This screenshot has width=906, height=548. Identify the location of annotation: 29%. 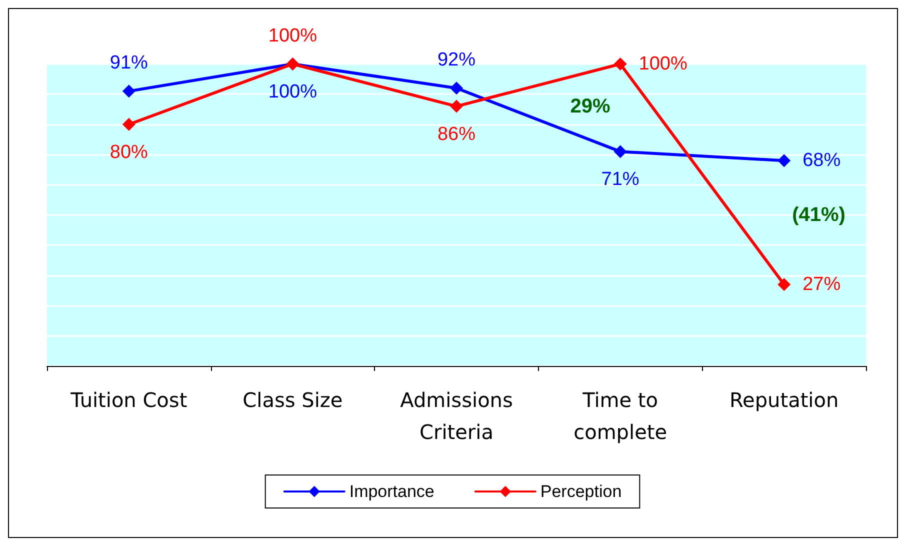
(590, 106).